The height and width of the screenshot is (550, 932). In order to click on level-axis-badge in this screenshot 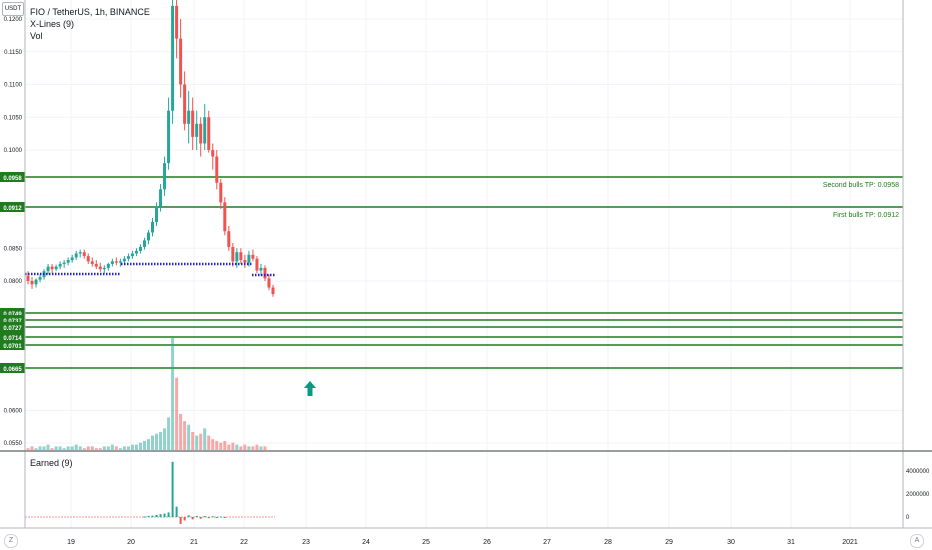, I will do `click(12, 337)`.